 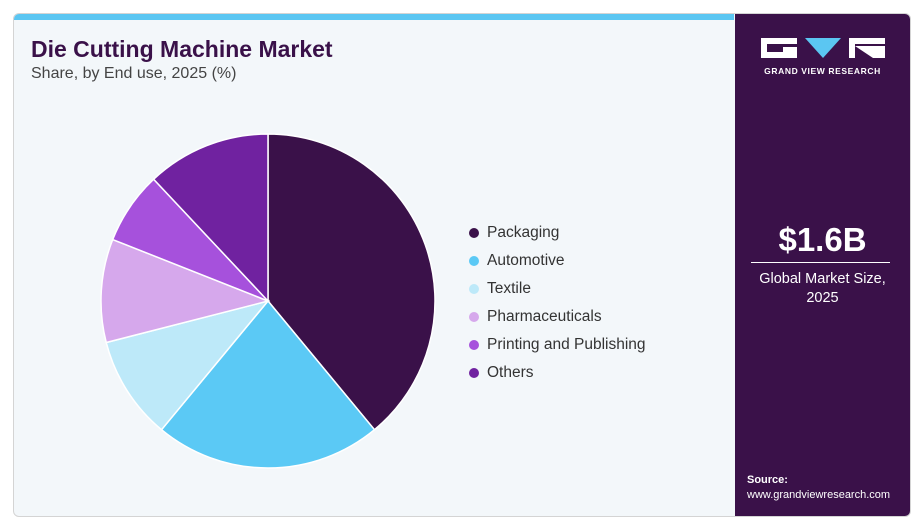 What do you see at coordinates (557, 289) in the screenshot?
I see `legend-item: Textile` at bounding box center [557, 289].